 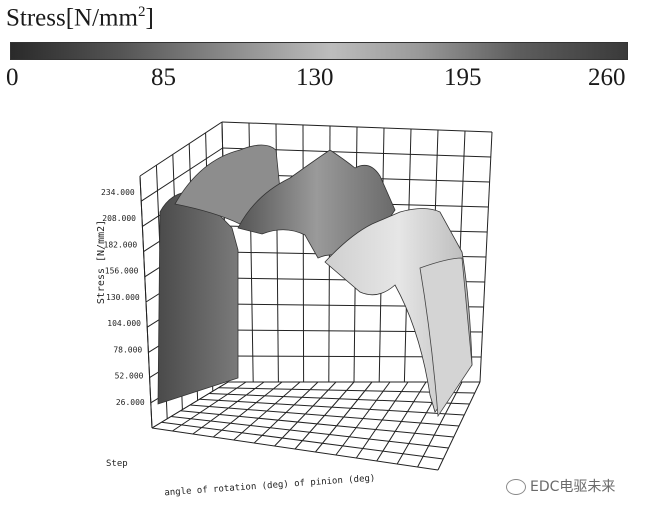 What do you see at coordinates (315, 77) in the screenshot?
I see `colorbar-tick: 130` at bounding box center [315, 77].